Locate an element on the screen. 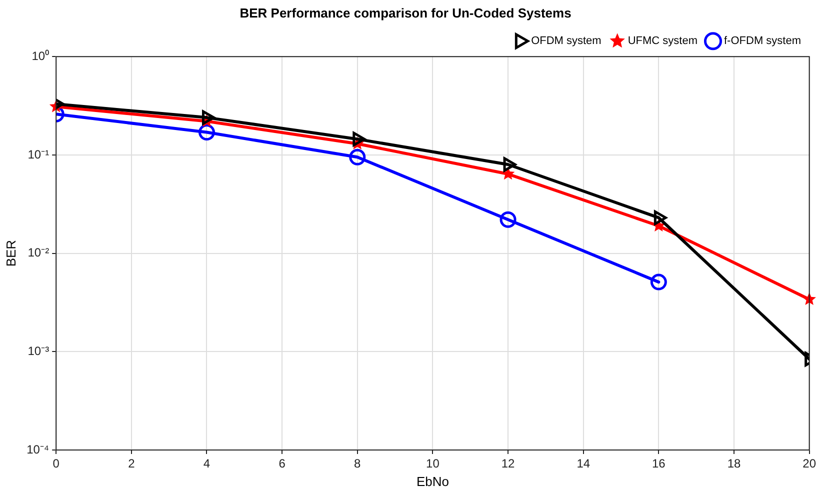  x-tick-label: 16 is located at coordinates (659, 463).